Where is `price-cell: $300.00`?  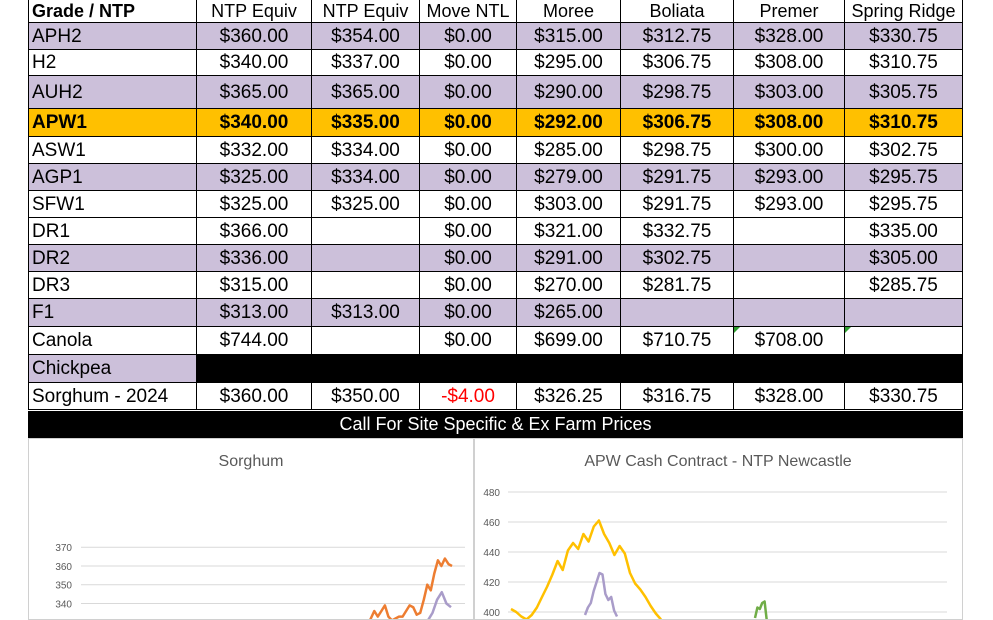
price-cell: $300.00 is located at coordinates (789, 150).